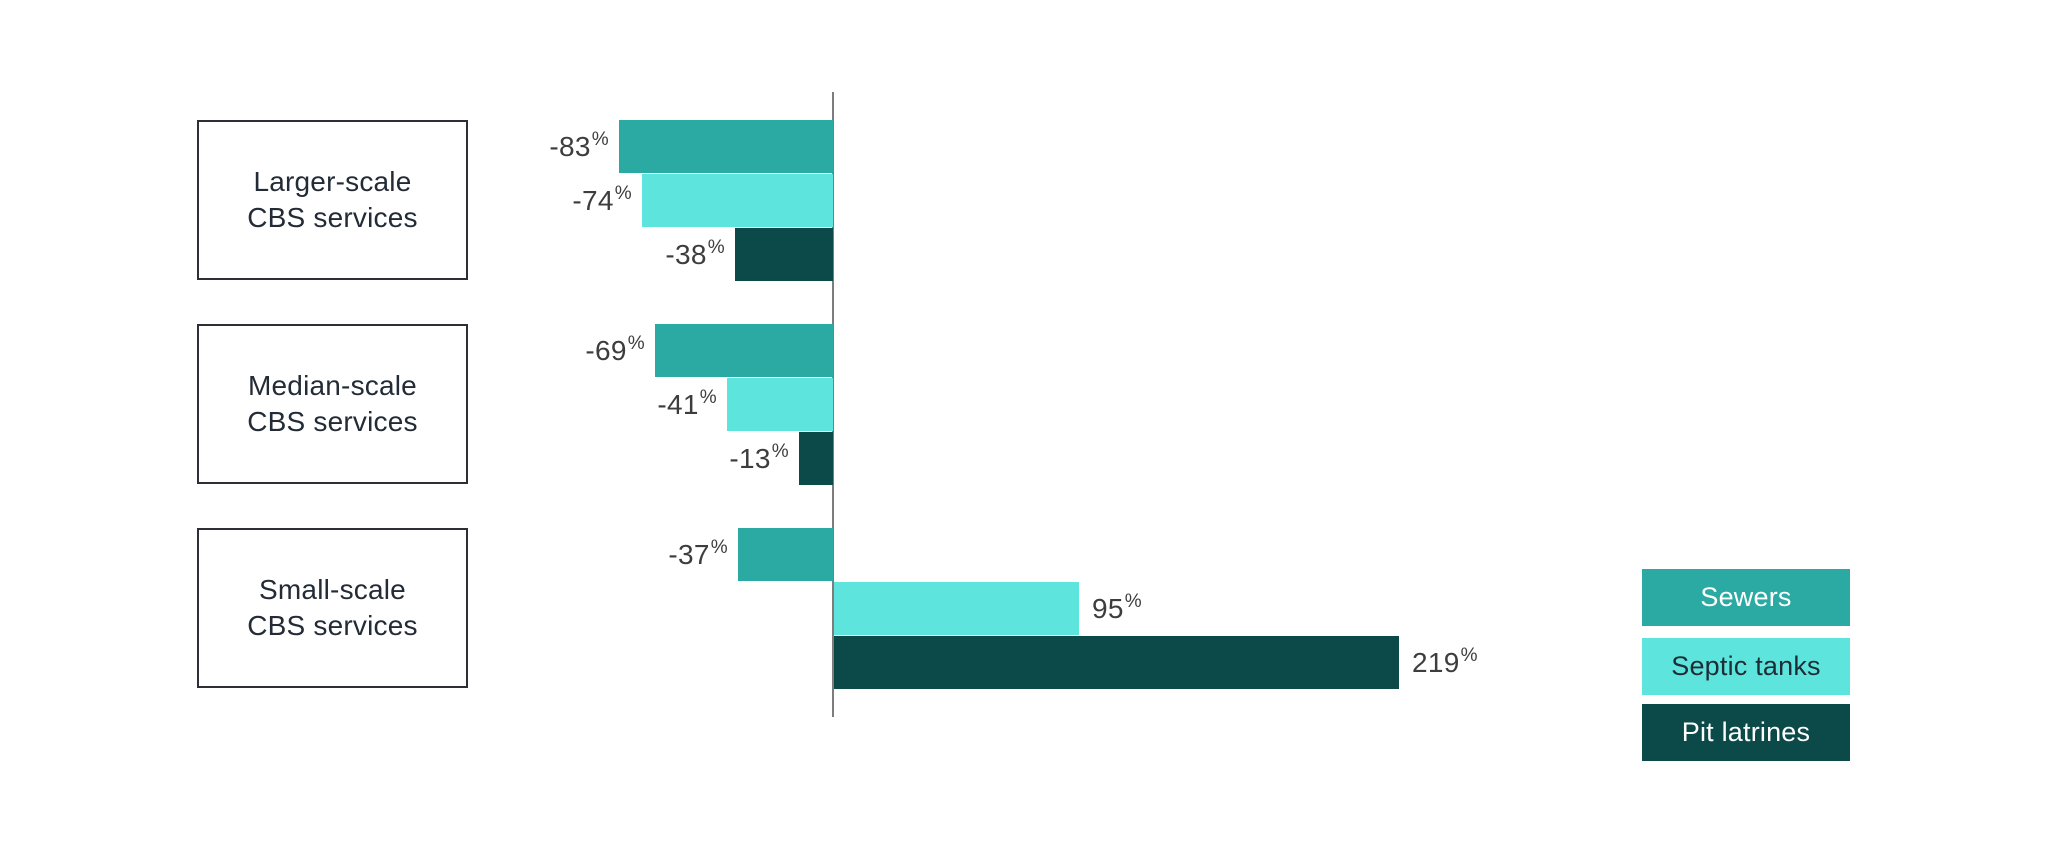 The height and width of the screenshot is (853, 2048). I want to click on legend-label: Septic tanks, so click(1746, 666).